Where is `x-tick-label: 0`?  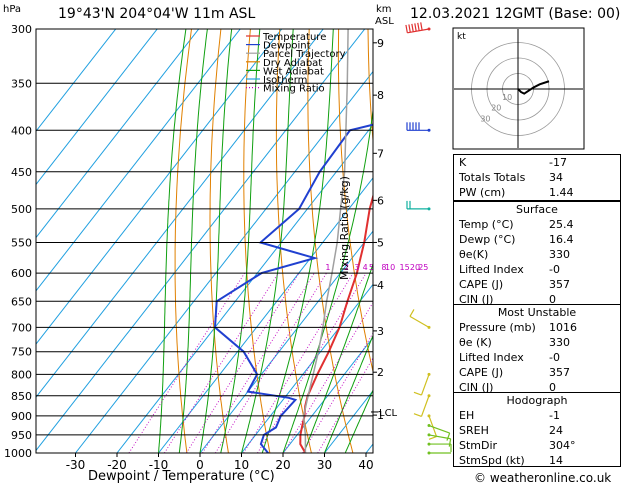
x-tick-label: 0 is located at coordinates (200, 465).